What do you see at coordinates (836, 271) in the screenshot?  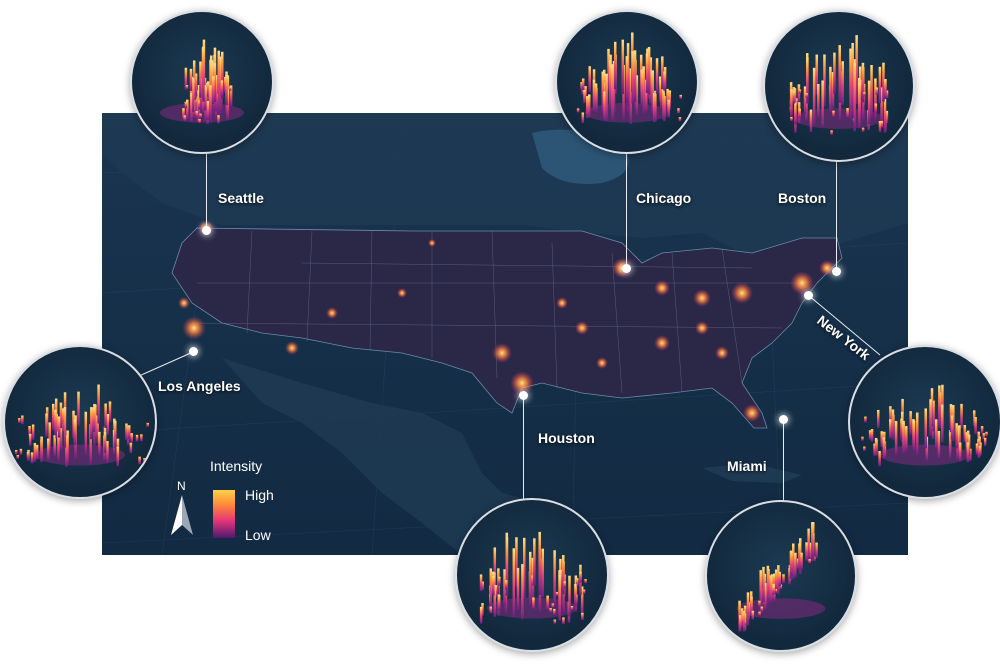 I see `boston-pin` at bounding box center [836, 271].